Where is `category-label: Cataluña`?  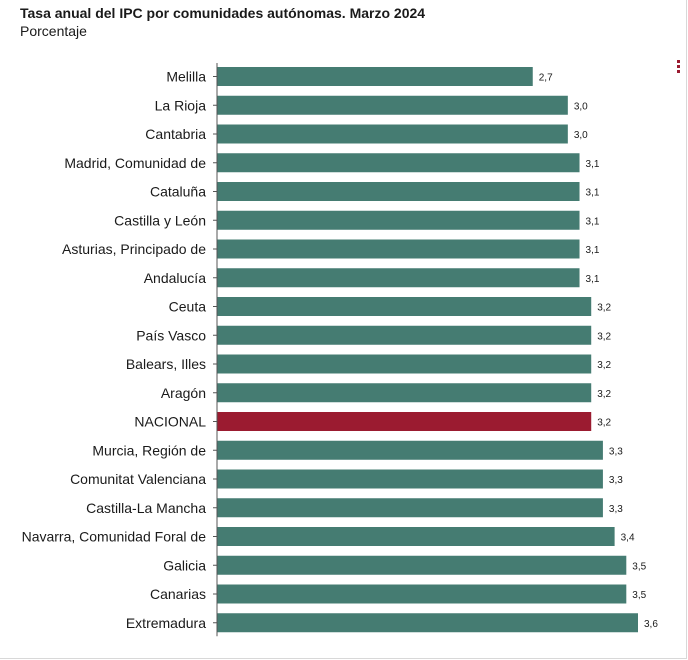 category-label: Cataluña is located at coordinates (178, 192).